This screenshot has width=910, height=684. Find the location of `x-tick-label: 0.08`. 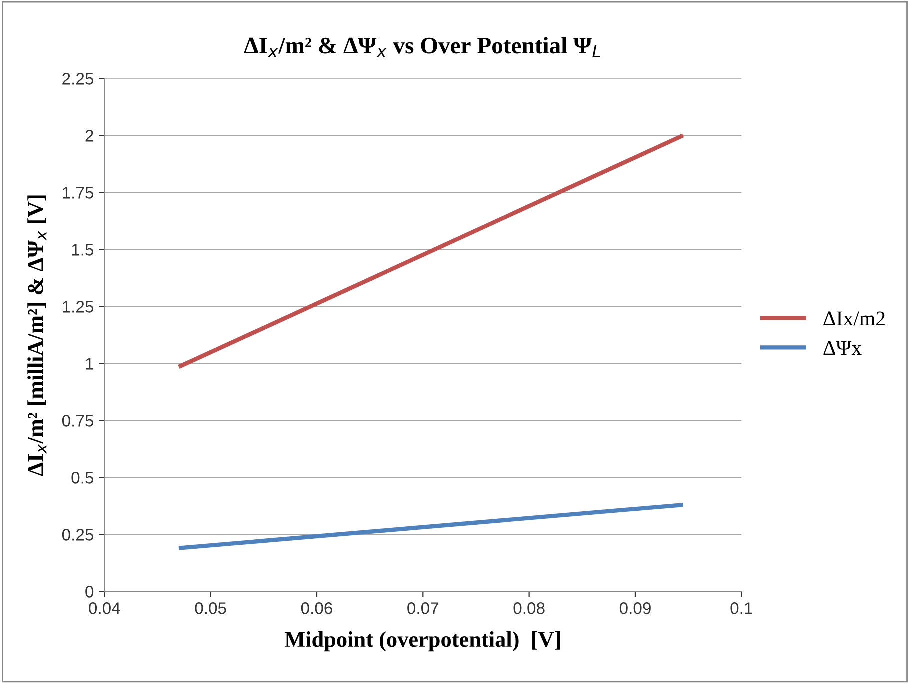

x-tick-label: 0.08 is located at coordinates (529, 608).